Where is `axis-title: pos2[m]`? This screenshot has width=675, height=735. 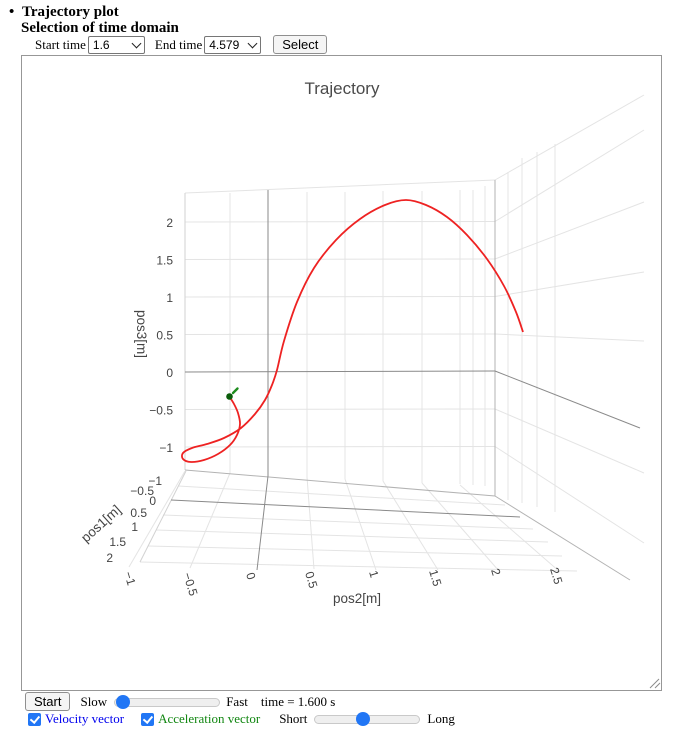 axis-title: pos2[m] is located at coordinates (357, 598).